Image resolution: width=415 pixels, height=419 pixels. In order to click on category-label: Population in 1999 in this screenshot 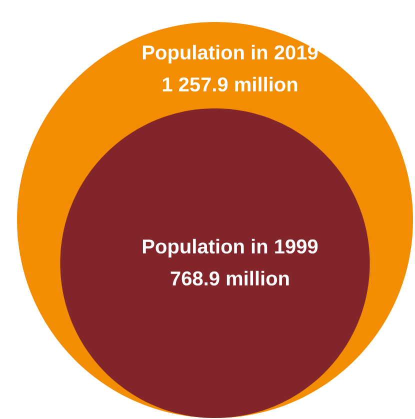, I will do `click(230, 248)`.